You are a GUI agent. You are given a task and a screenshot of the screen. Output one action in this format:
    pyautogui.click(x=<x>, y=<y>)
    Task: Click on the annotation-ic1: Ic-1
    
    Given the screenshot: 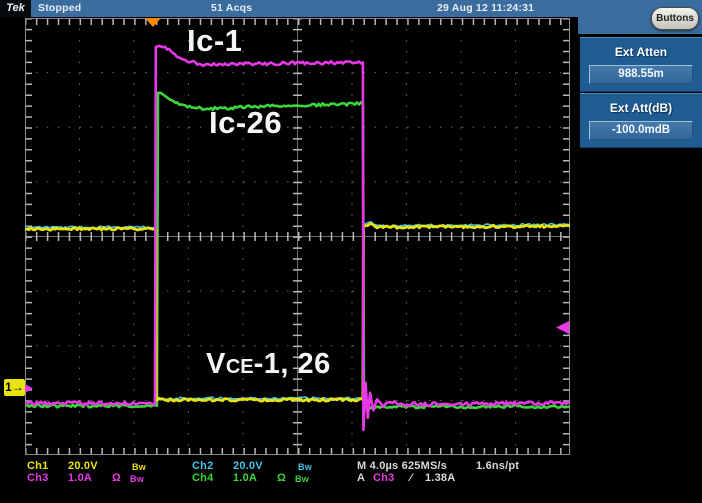 What is the action you would take?
    pyautogui.click(x=215, y=40)
    